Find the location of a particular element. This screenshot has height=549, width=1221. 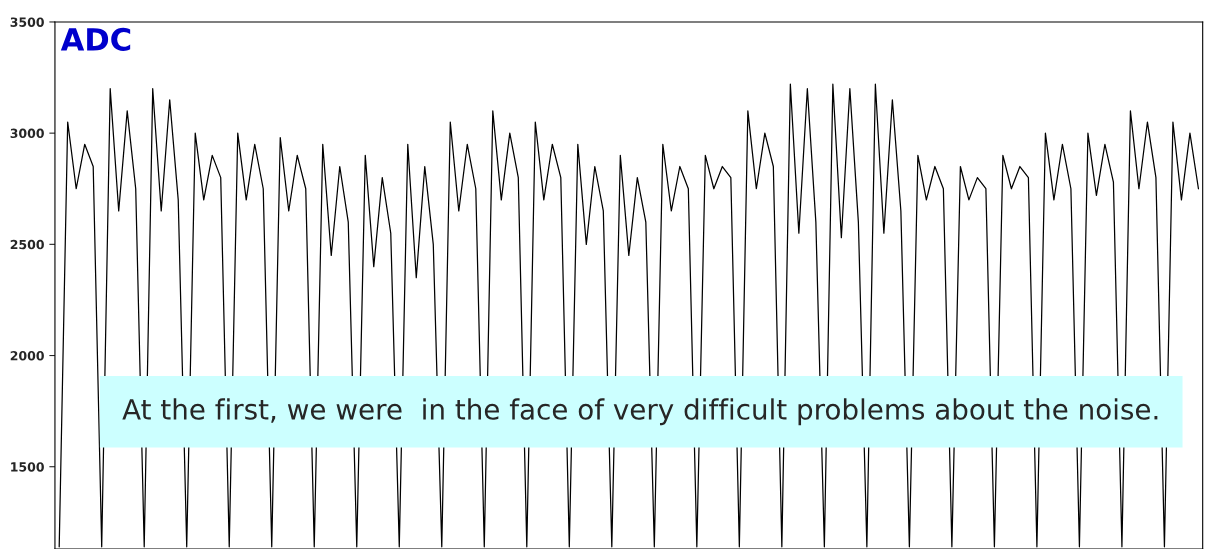

y-tick-label: 3500 is located at coordinates (27, 22).